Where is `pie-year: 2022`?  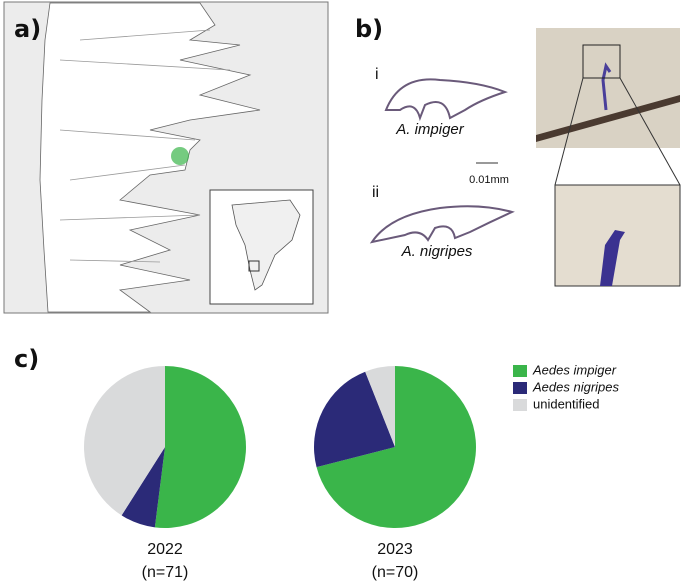 pie-year: 2022 is located at coordinates (165, 549).